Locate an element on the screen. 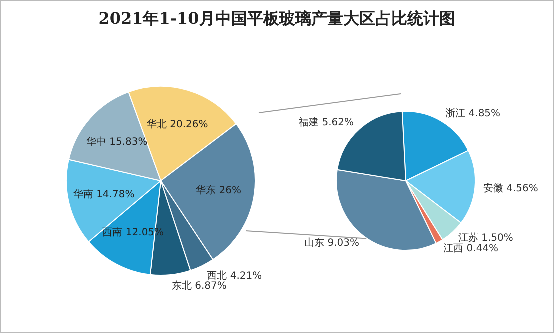 Image resolution: width=554 pixels, height=333 pixels. slice-label: 安徽 4.56% is located at coordinates (510, 188).